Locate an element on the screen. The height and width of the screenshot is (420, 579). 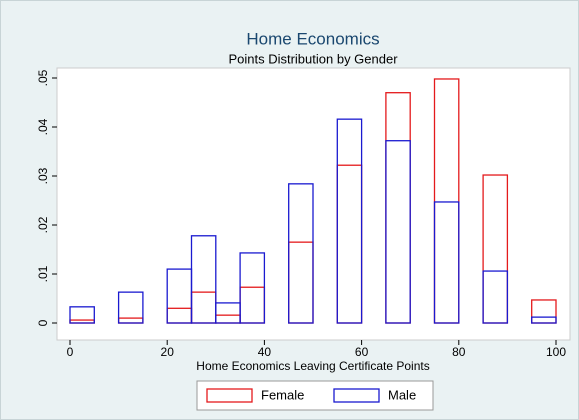
x-tick-label: 40 is located at coordinates (265, 352).